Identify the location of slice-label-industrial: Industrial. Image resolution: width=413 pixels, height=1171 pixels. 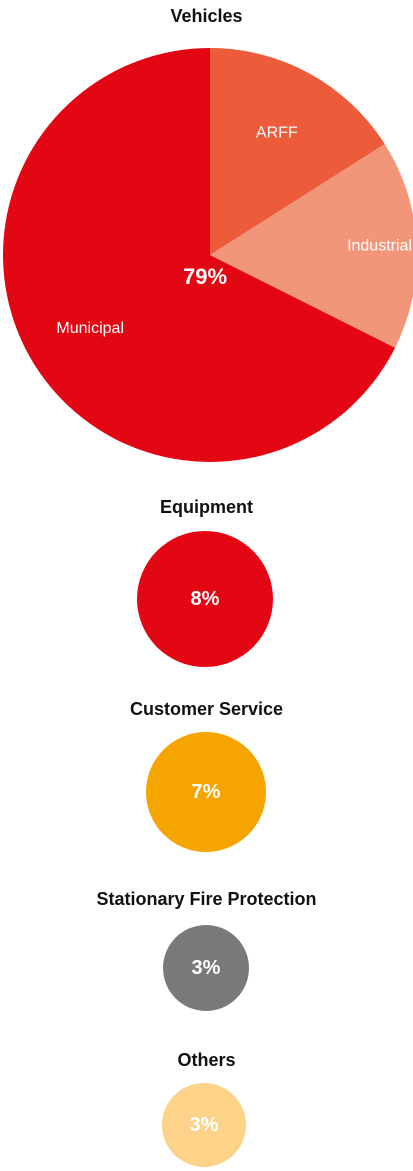
(379, 246).